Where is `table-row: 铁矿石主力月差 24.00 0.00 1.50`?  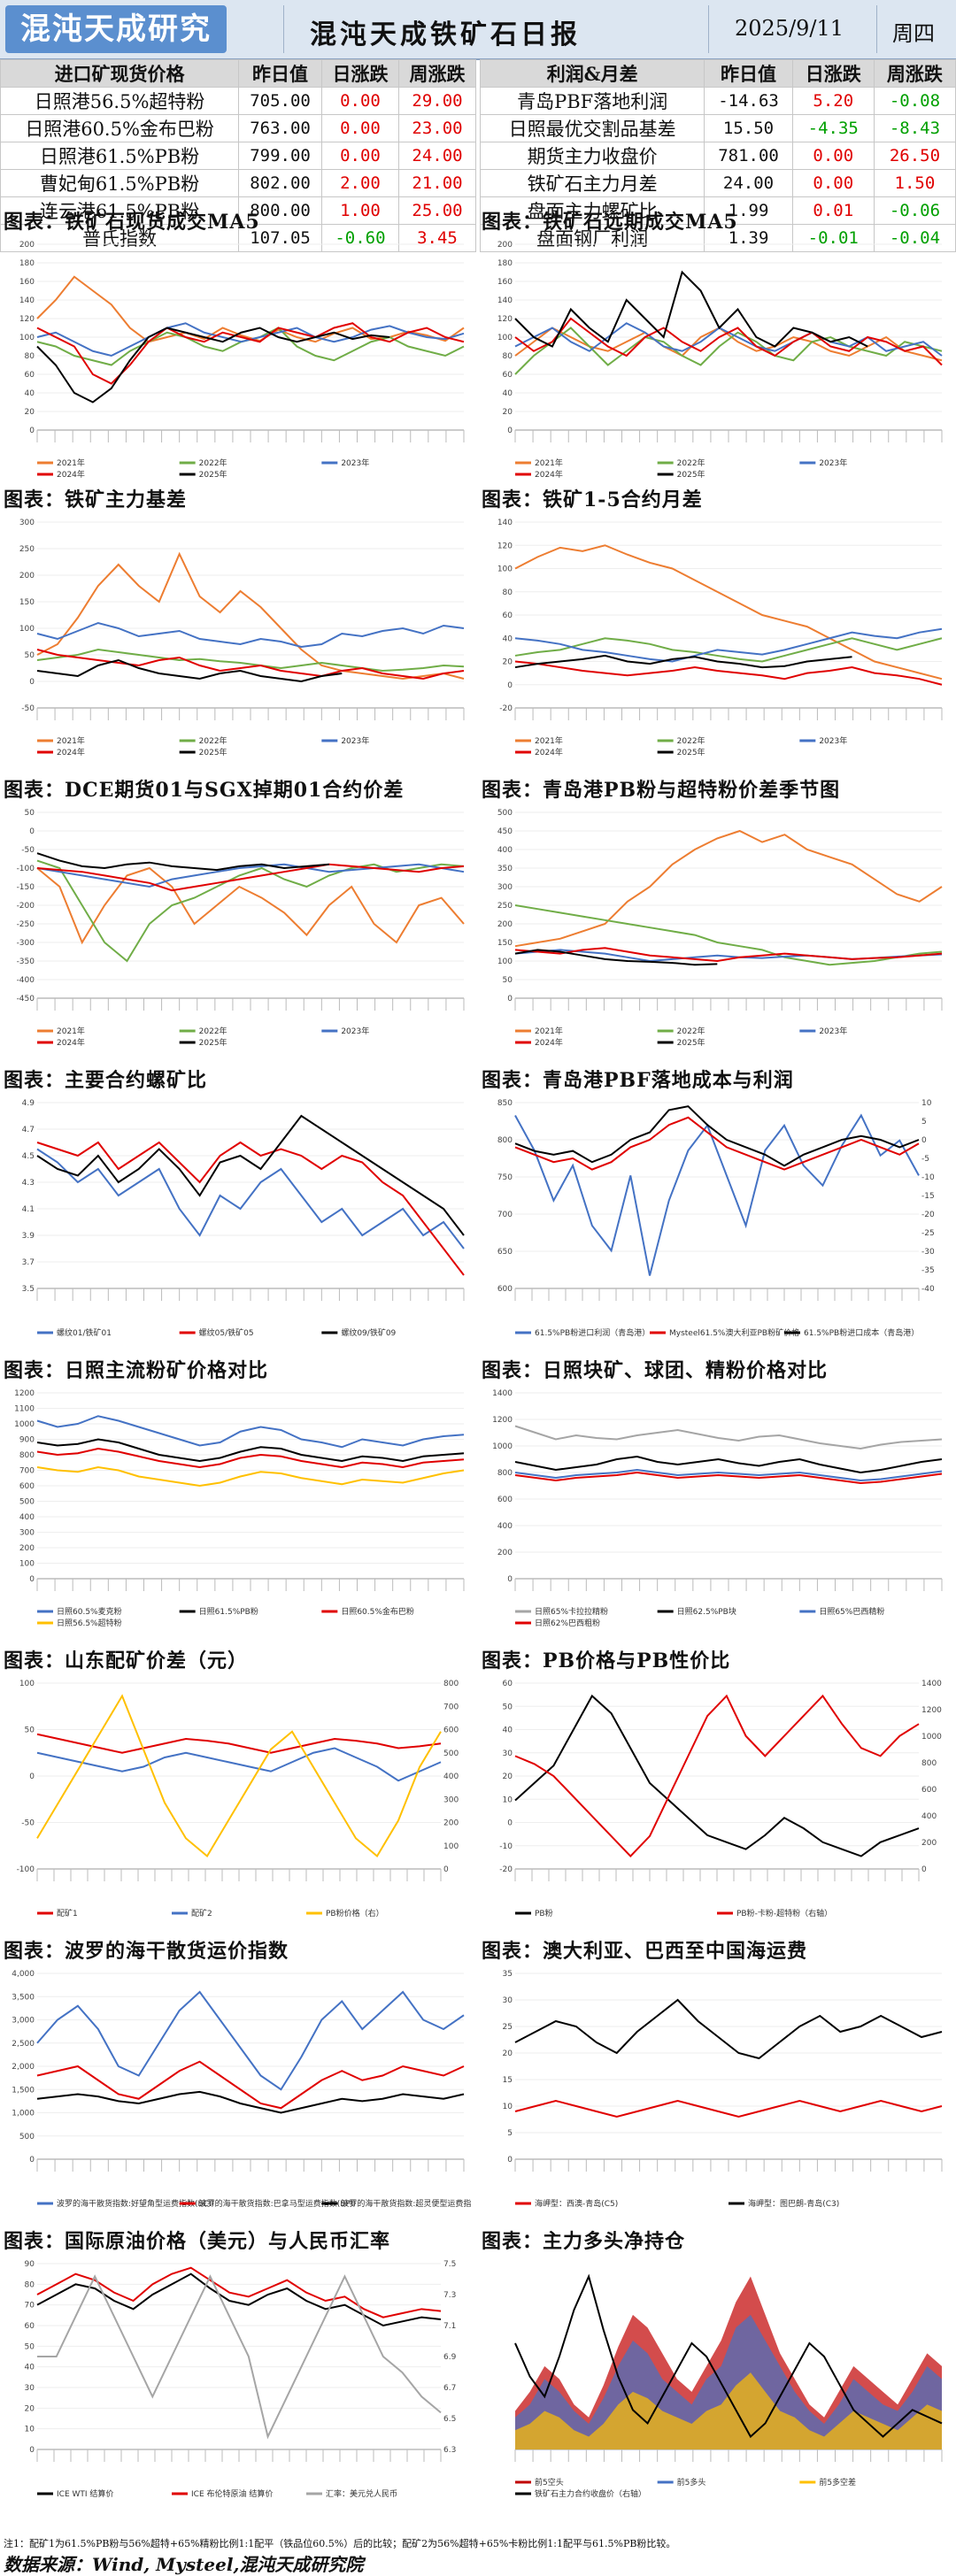
table-row: 铁矿石主力月差 24.00 0.00 1.50 is located at coordinates (717, 183).